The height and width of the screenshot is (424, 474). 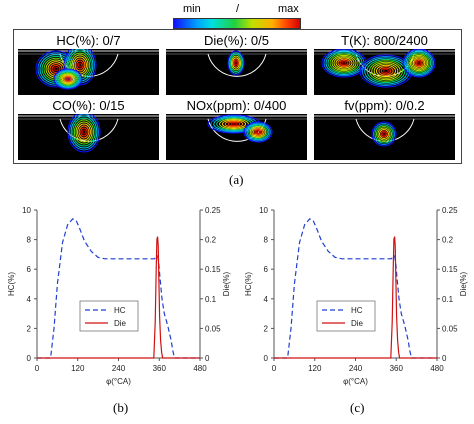 What do you see at coordinates (118, 381) in the screenshot?
I see `x-axis-label: φ(°CA)` at bounding box center [118, 381].